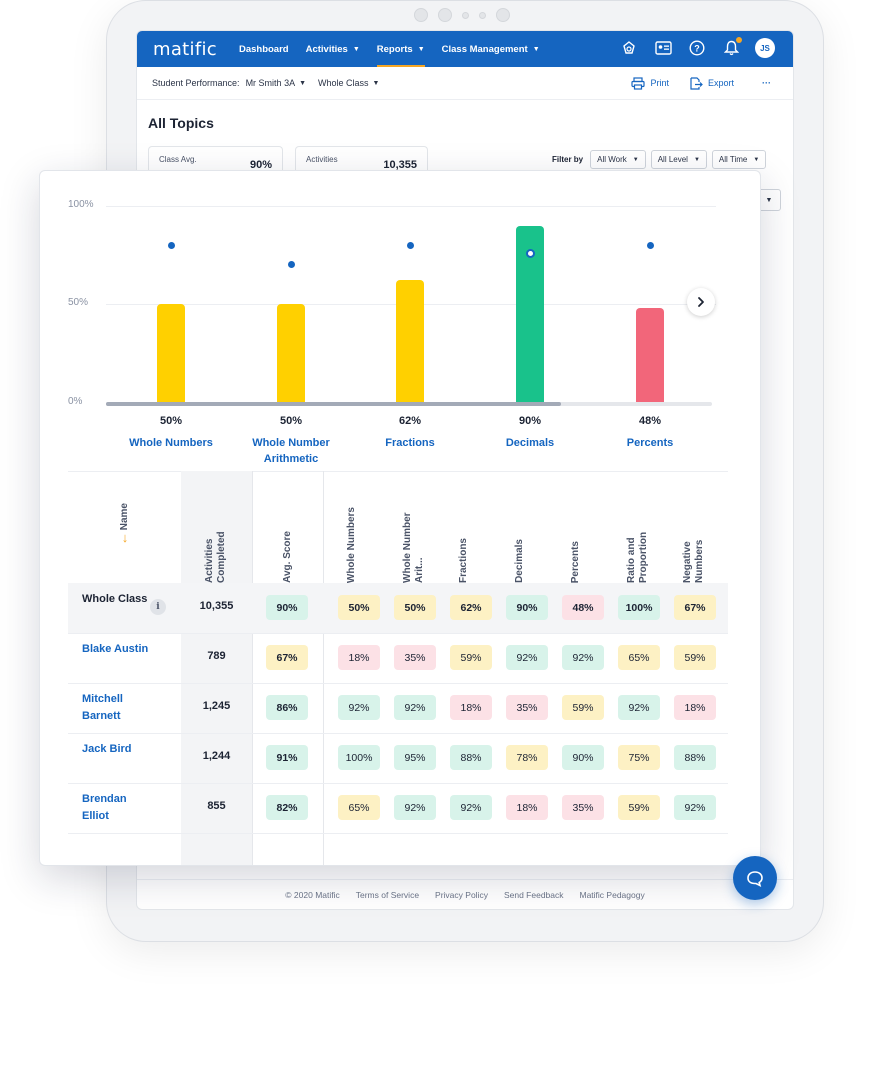 This screenshot has width=874, height=1088. What do you see at coordinates (323, 668) in the screenshot?
I see `column-divider` at bounding box center [323, 668].